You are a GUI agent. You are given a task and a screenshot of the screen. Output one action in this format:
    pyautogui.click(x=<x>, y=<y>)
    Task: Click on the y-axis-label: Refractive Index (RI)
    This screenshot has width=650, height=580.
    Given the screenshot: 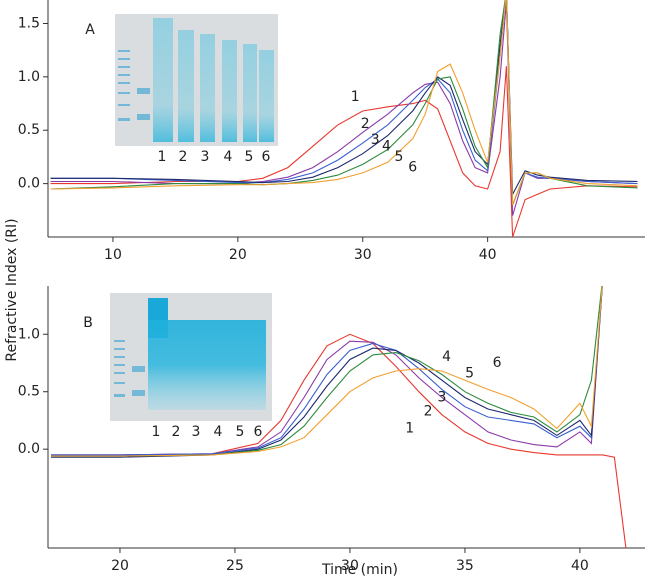 What is the action you would take?
    pyautogui.click(x=12, y=289)
    